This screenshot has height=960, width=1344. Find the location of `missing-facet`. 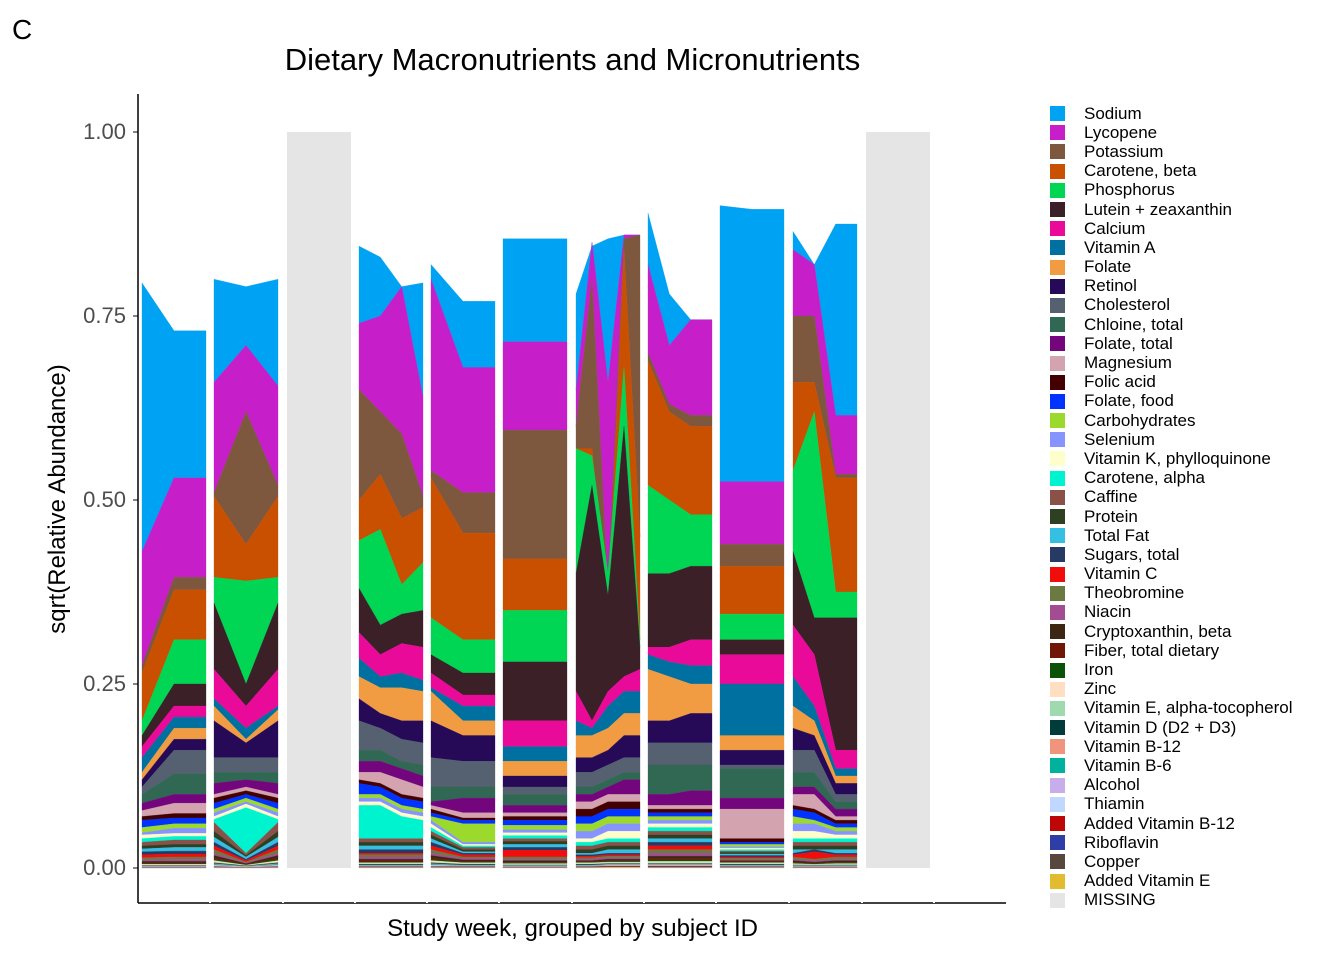

missing-facet is located at coordinates (319, 500).